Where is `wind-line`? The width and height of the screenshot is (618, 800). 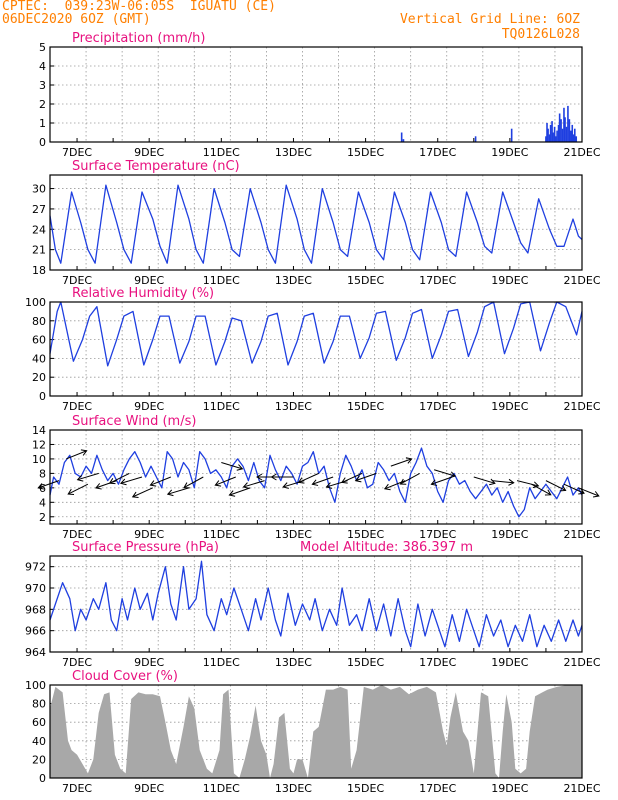 wind-line is located at coordinates (316, 482).